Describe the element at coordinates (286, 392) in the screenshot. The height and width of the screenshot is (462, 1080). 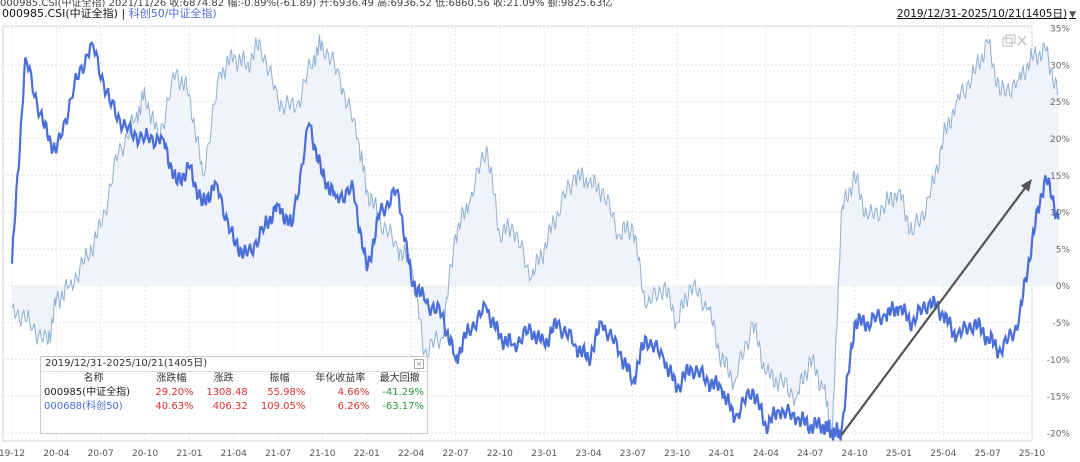
I see `amplitude-cell: 55.98%` at that location.